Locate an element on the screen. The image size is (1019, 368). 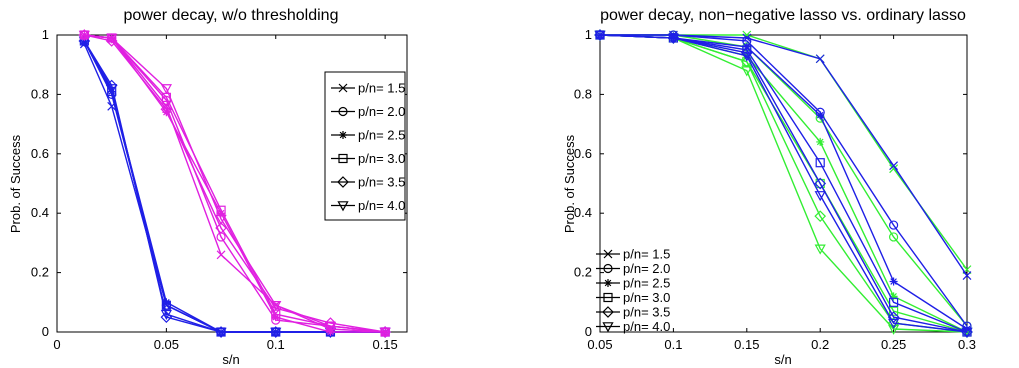
x-tick-label: 0.2 is located at coordinates (820, 344).